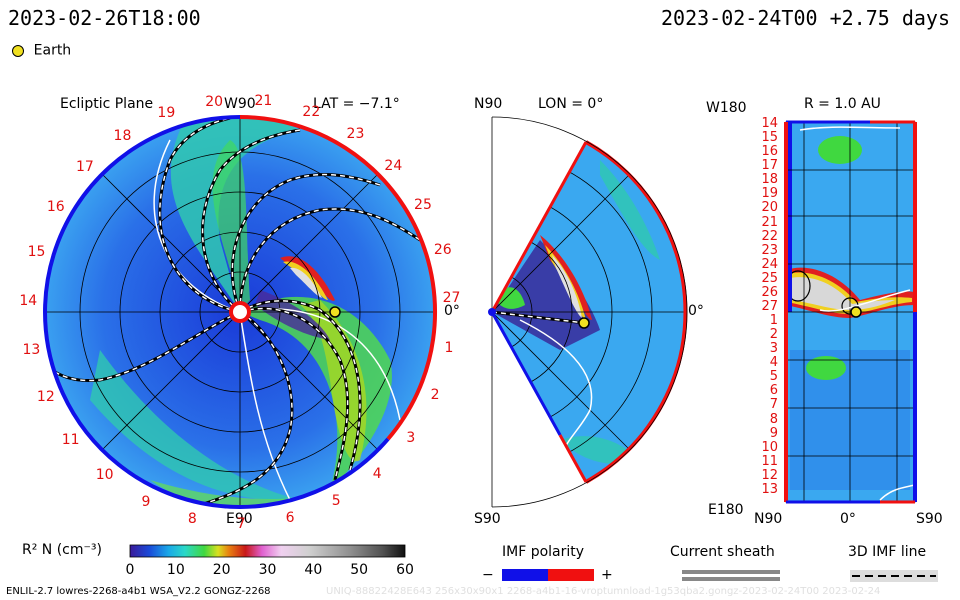  I want to click on radial-tick-11: 11, so click(769, 461).